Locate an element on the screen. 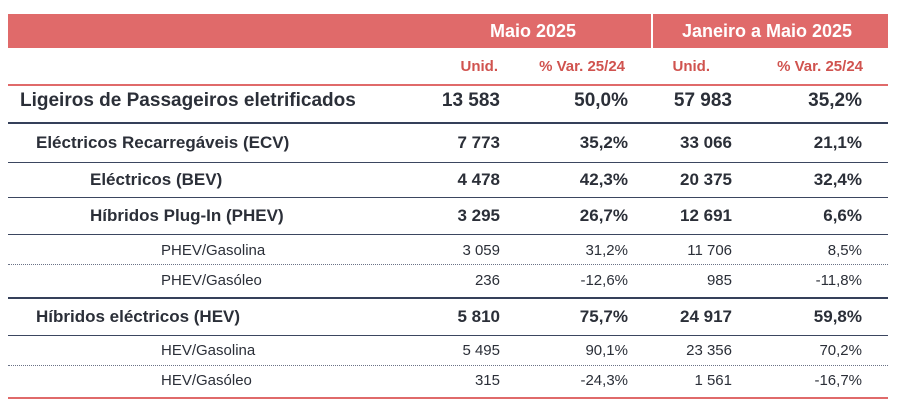 The height and width of the screenshot is (403, 900). var-may: 50,0% is located at coordinates (601, 100).